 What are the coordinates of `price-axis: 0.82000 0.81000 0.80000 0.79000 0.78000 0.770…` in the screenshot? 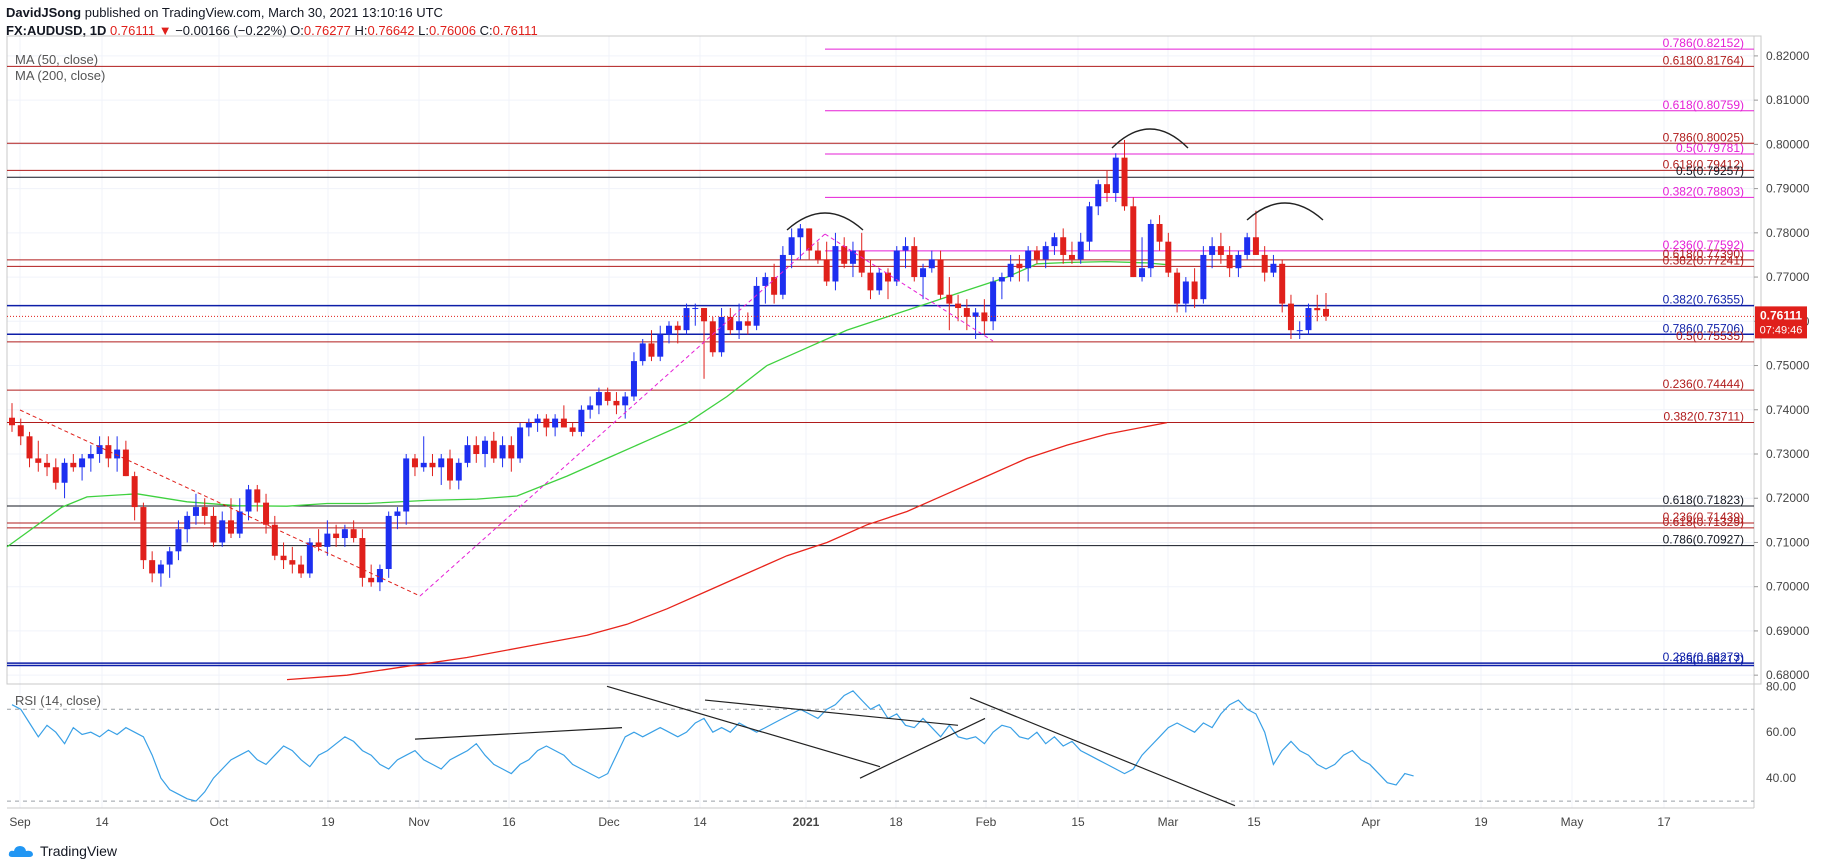 It's located at (1782, 365).